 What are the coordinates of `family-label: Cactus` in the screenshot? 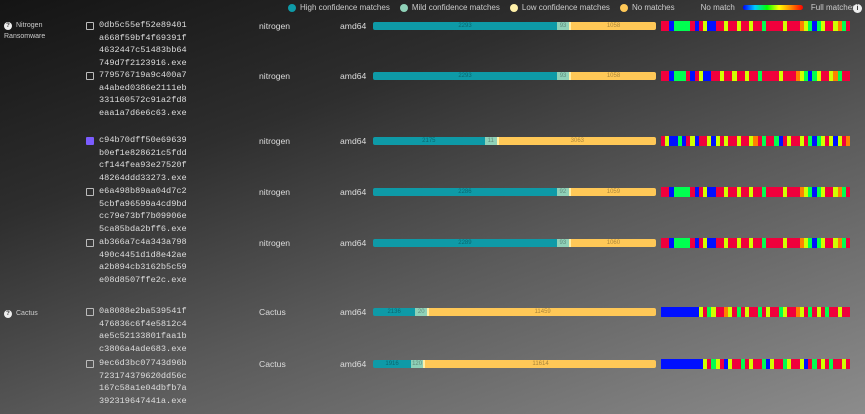 It's located at (272, 364).